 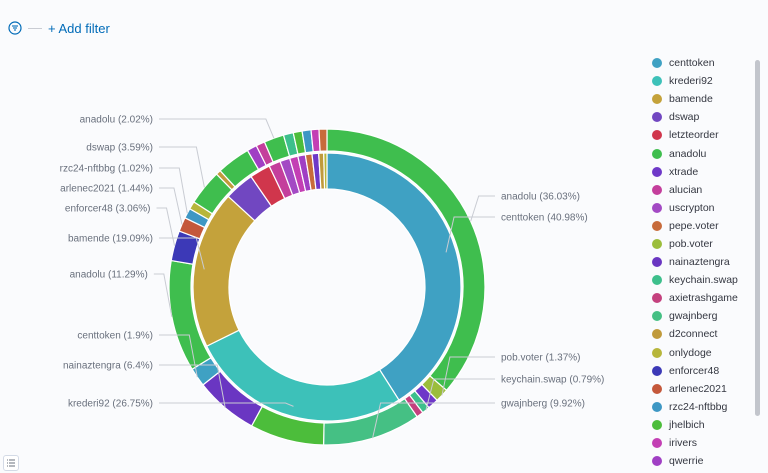 I want to click on legend-label: krederi92, so click(x=691, y=81).